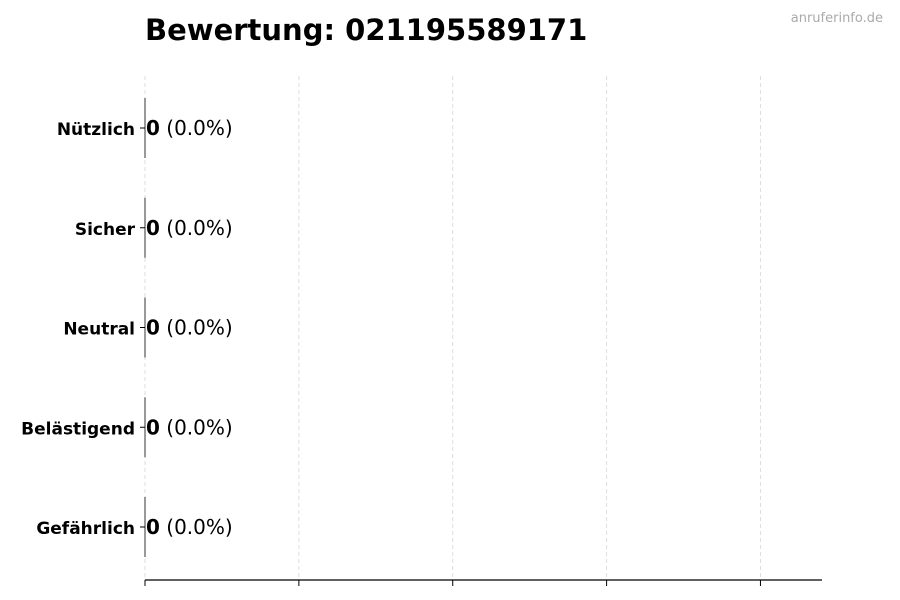  I want to click on y-tick-label: Neutral, so click(99, 330).